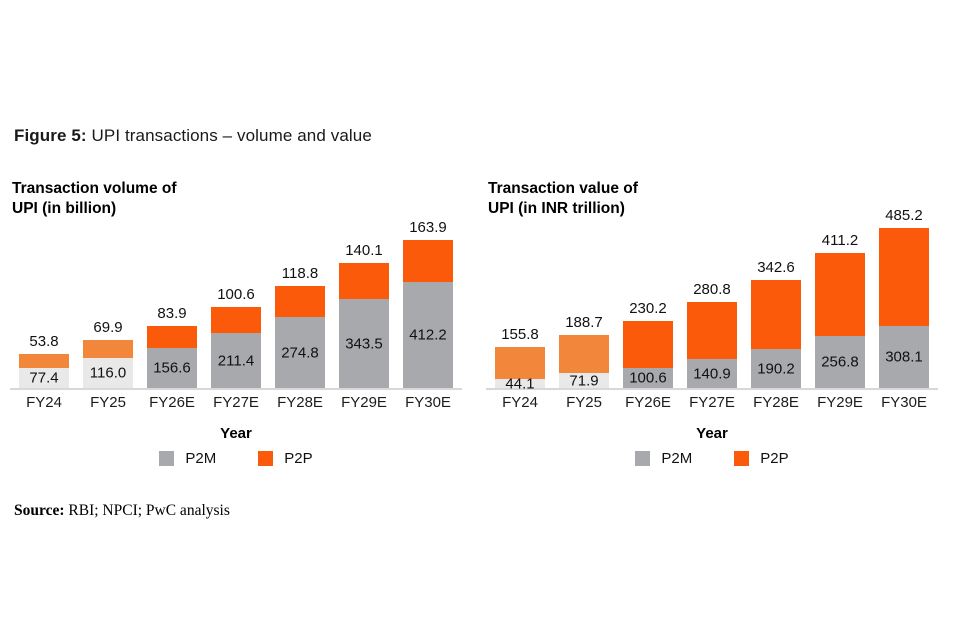 The image size is (960, 640). Describe the element at coordinates (285, 458) in the screenshot. I see `legend-item-p2p: P2P` at that location.